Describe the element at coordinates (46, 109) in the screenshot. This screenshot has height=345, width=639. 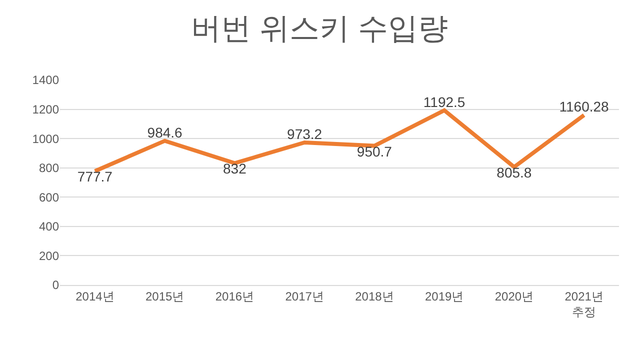
I see `y-tick-label: 1200` at that location.